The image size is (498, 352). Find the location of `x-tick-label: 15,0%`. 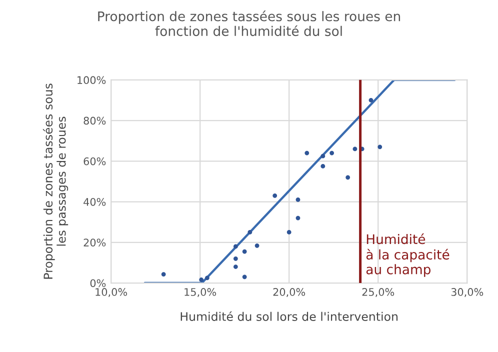

x-tick-label: 15,0% is located at coordinates (200, 292).